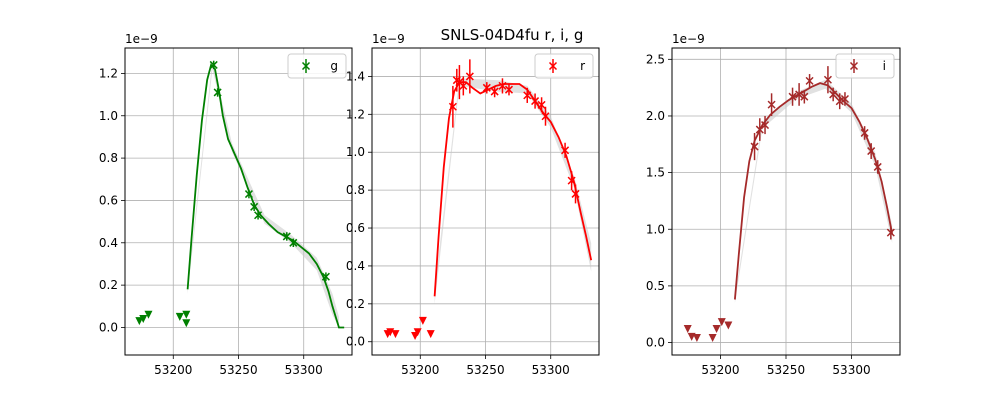 The height and width of the screenshot is (400, 1000). What do you see at coordinates (582, 66) in the screenshot?
I see `legend-label: r` at bounding box center [582, 66].